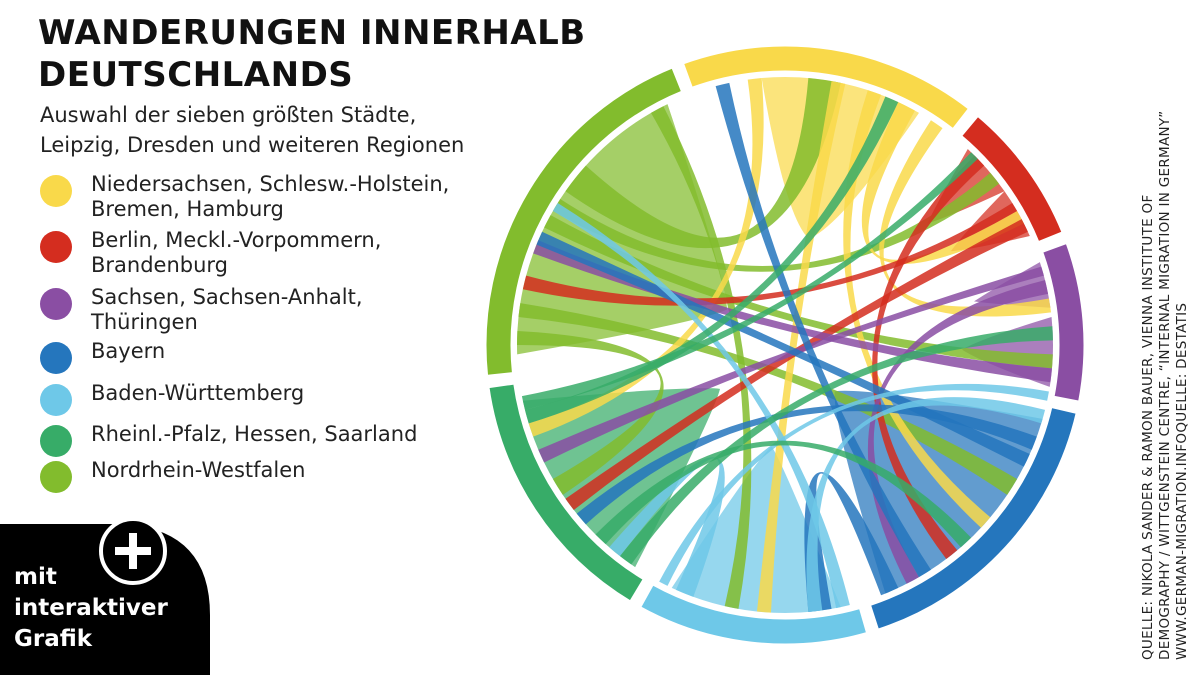 This screenshot has height=675, width=1200. Describe the element at coordinates (160, 265) in the screenshot. I see `legend-label-line-2: Brandenburg` at that location.